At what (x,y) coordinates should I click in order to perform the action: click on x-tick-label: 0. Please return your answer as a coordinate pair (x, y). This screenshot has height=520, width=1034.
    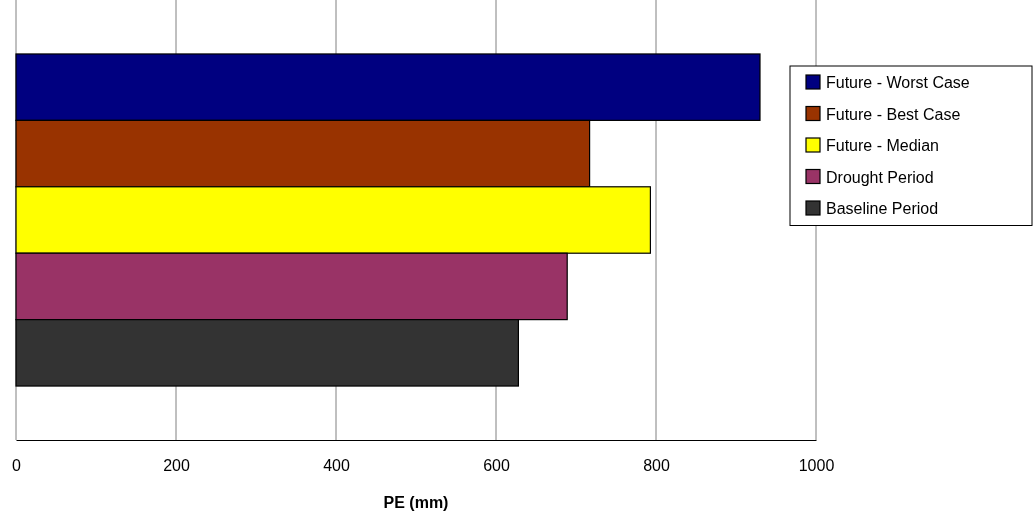
    Looking at the image, I should click on (17, 466).